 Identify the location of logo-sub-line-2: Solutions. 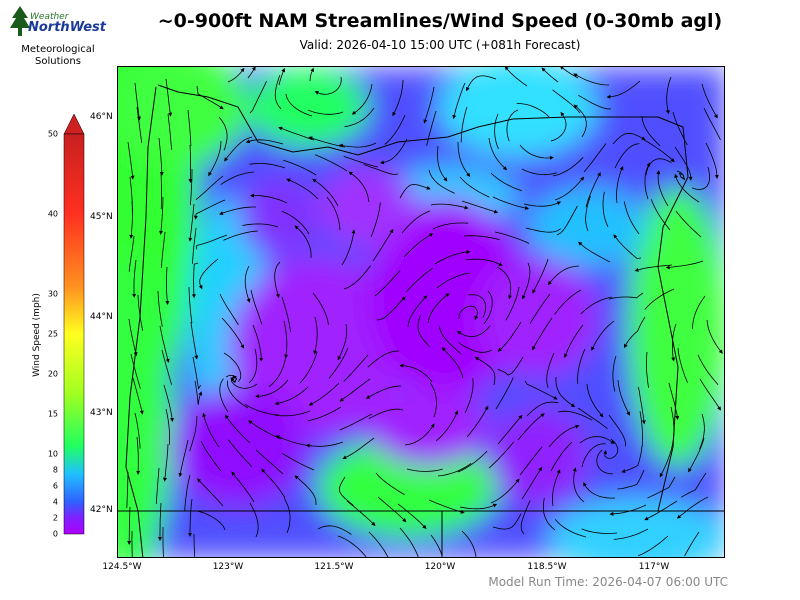
(58, 61).